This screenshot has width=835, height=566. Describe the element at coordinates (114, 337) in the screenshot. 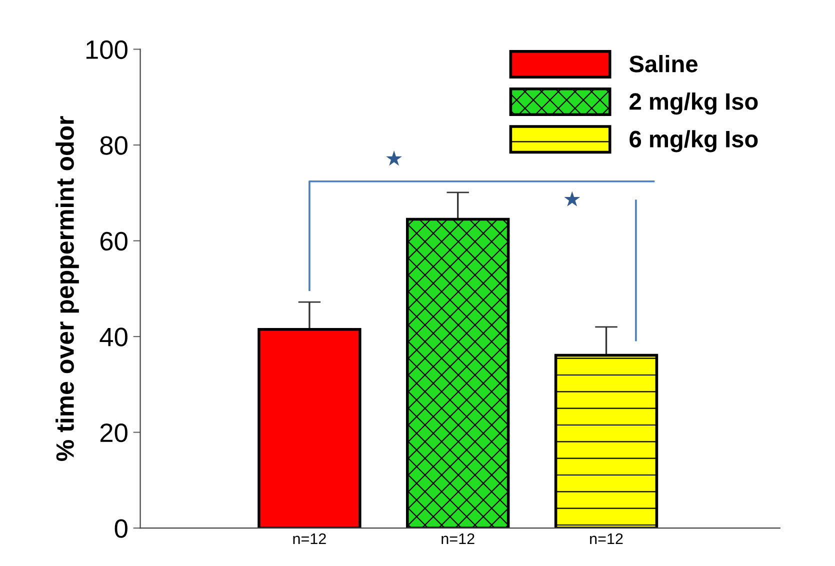

I see `y-tick-label: 40` at that location.